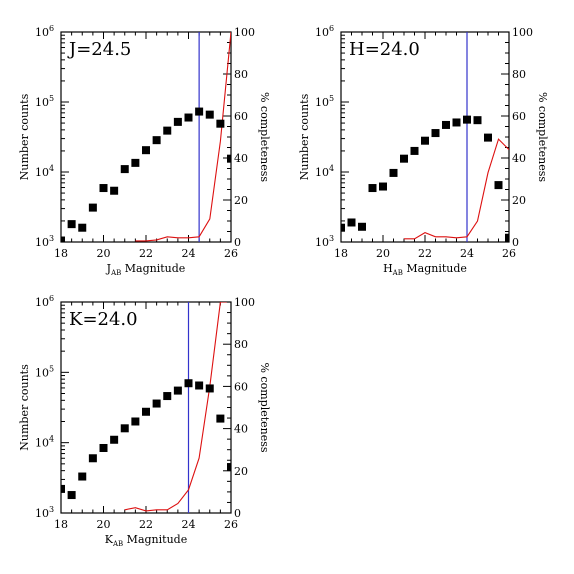 The width and height of the screenshot is (574, 574). I want to click on x-axis-label: KAB Magnitude, so click(146, 540).